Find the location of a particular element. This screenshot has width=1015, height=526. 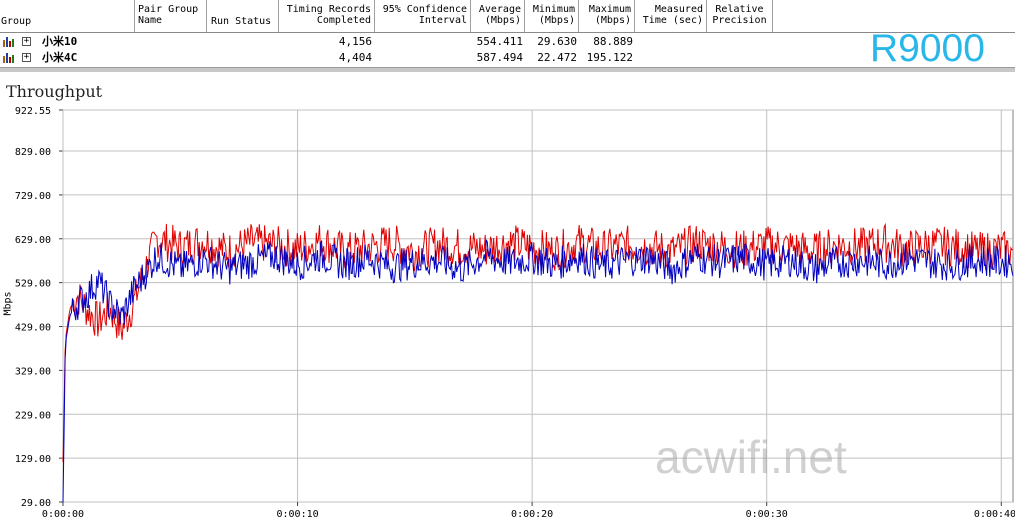

table-row: + 小米10 4,156 554.411 29.630 88.889 is located at coordinates (507, 41).